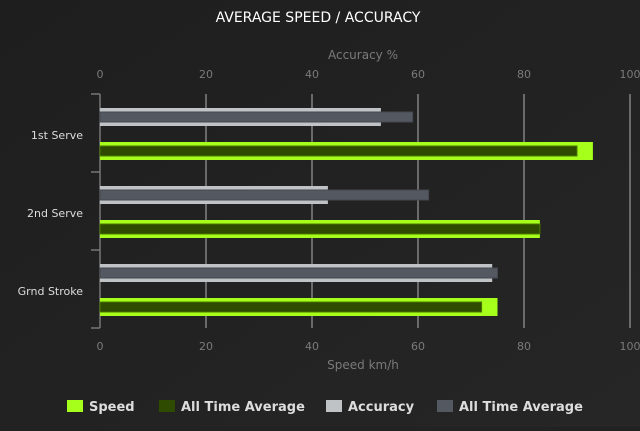 Image resolution: width=640 pixels, height=431 pixels. I want to click on legend-label: Speed, so click(112, 407).